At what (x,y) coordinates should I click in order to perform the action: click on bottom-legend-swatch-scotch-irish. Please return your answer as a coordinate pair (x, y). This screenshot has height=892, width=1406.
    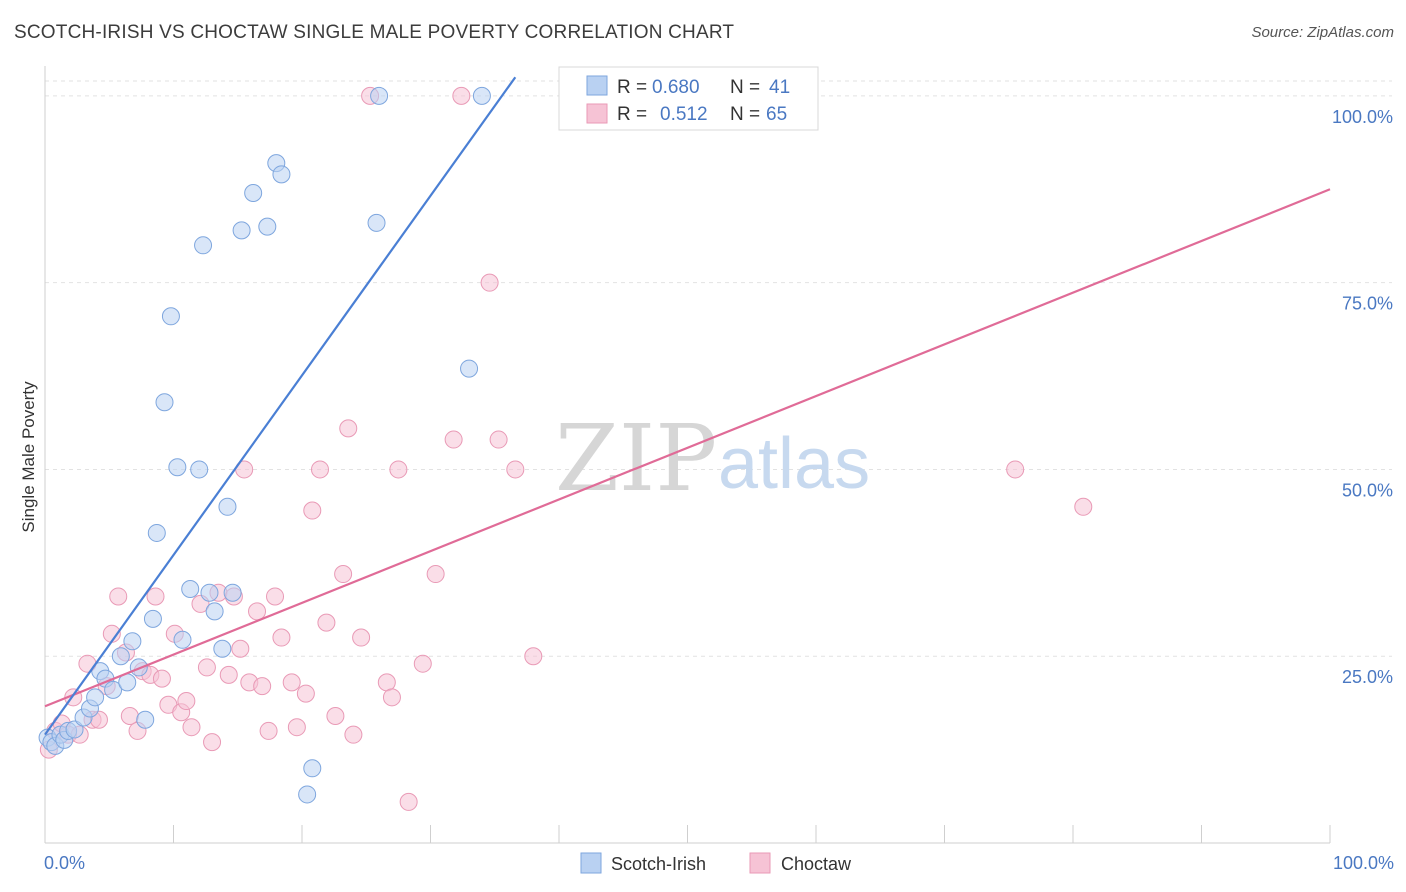
    Looking at the image, I should click on (591, 863).